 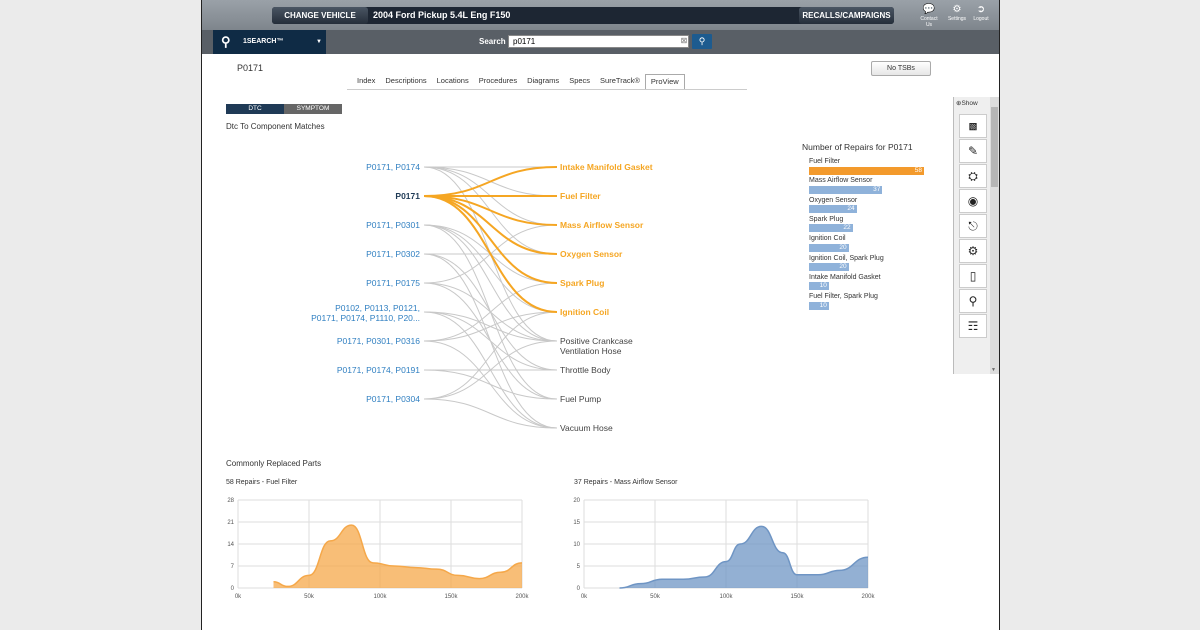 I want to click on clear-icon: ⊠, so click(x=684, y=40).